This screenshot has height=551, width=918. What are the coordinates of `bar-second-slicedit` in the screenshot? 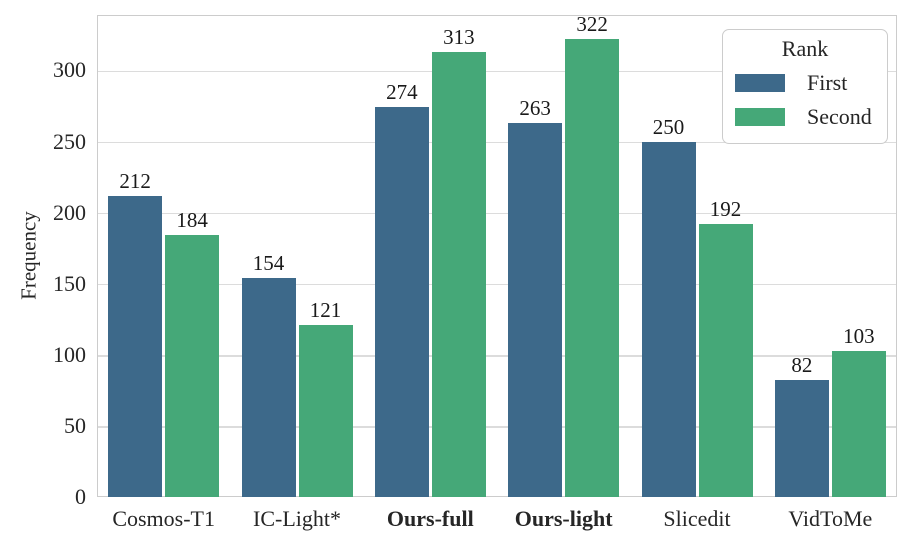 It's located at (725, 360).